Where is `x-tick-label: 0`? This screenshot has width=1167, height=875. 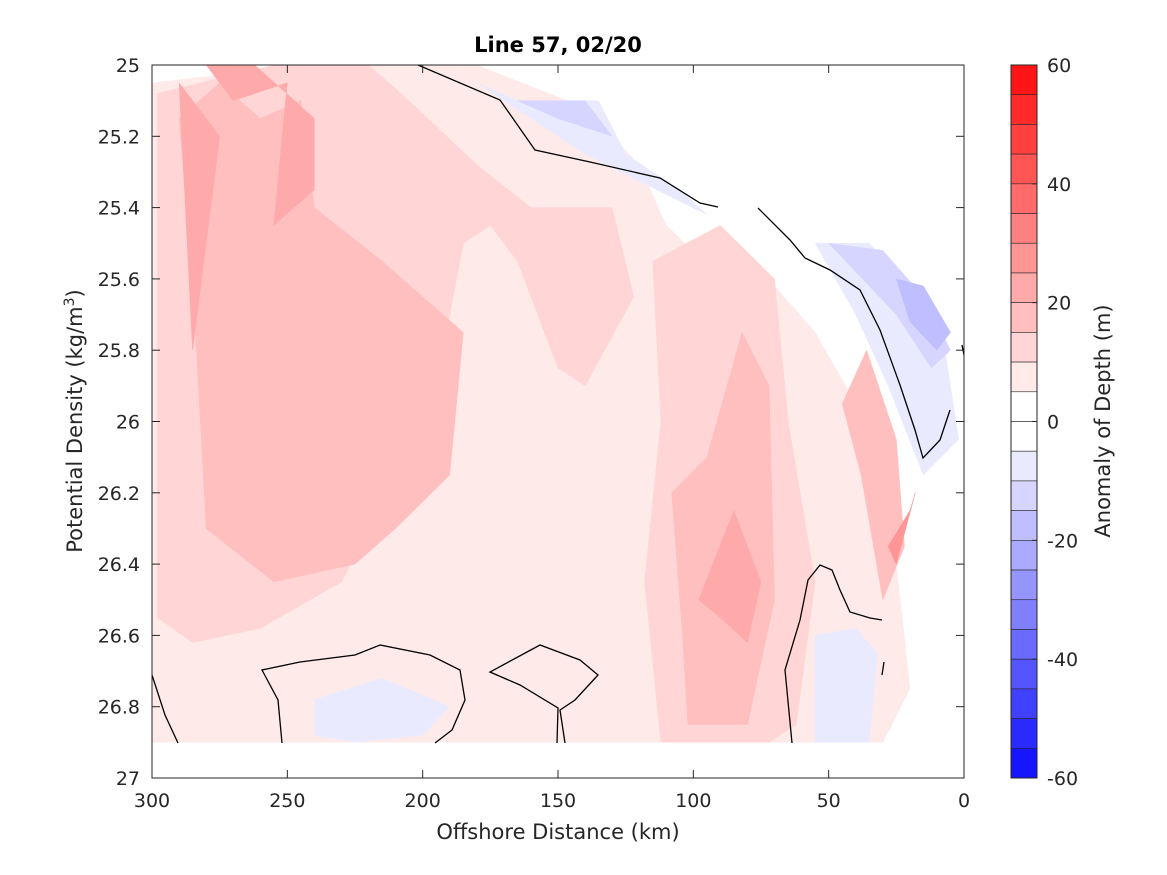
x-tick-label: 0 is located at coordinates (964, 801).